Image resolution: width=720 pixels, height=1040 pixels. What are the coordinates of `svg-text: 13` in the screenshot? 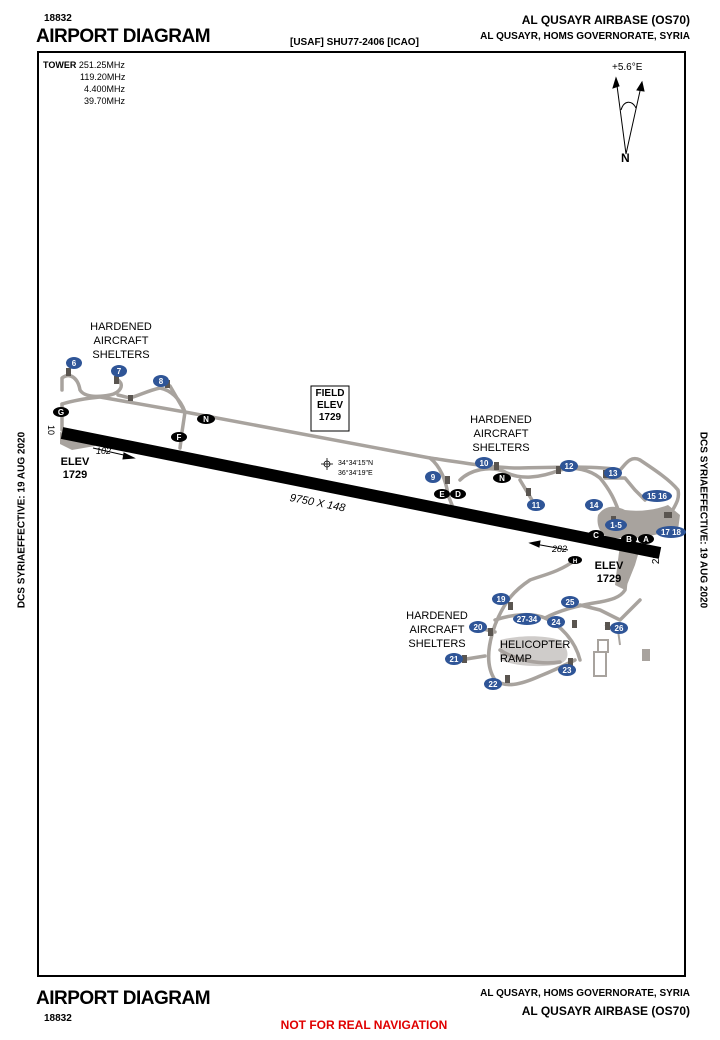 It's located at (613, 473).